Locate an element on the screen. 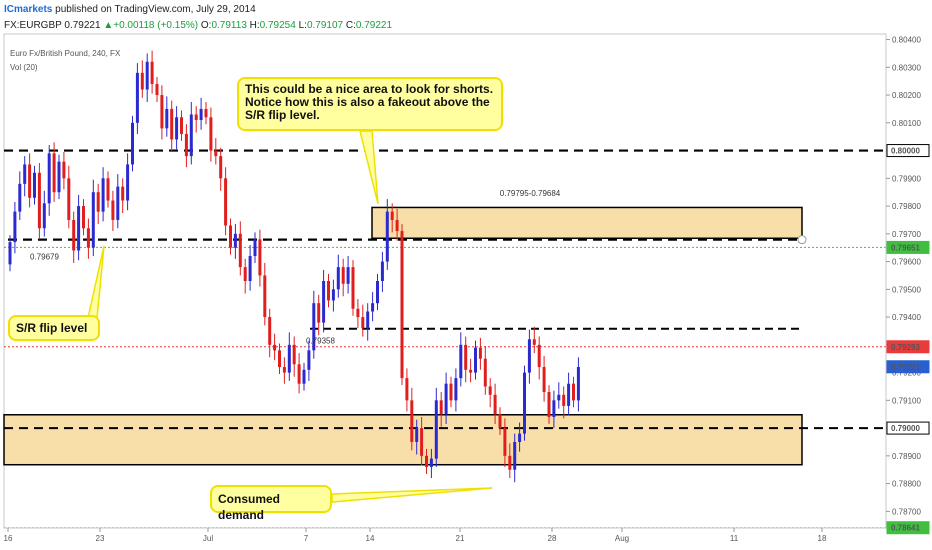  high-label: H: is located at coordinates (254, 25).